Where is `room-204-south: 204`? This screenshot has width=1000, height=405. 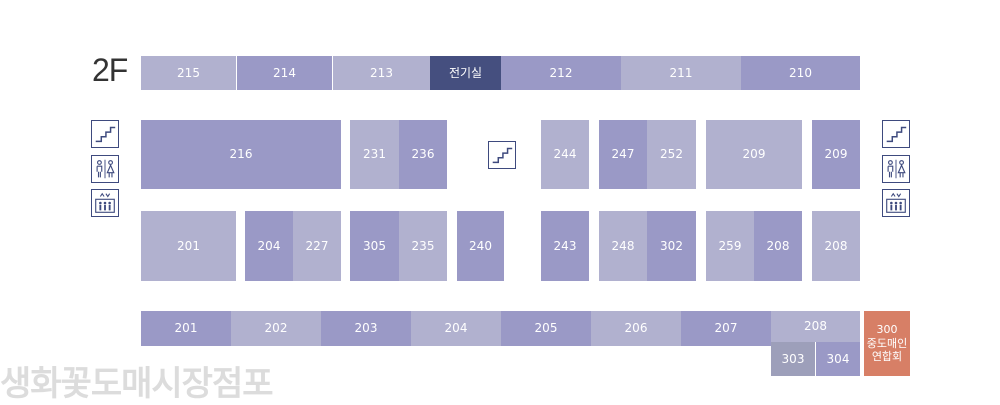
room-204-south: 204 is located at coordinates (456, 328).